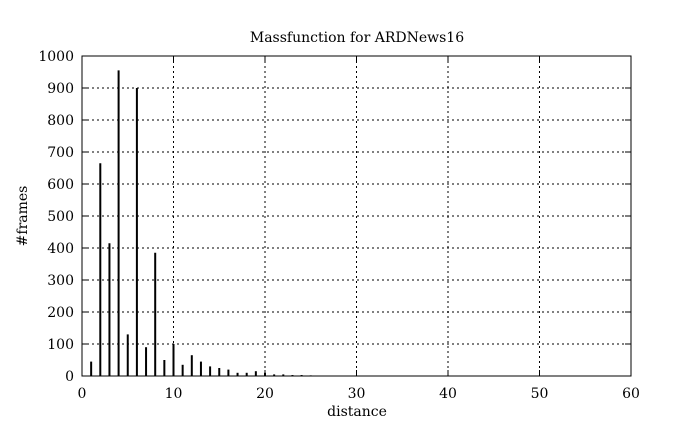 Image resolution: width=685 pixels, height=429 pixels. I want to click on x-tick-label: 20, so click(265, 394).